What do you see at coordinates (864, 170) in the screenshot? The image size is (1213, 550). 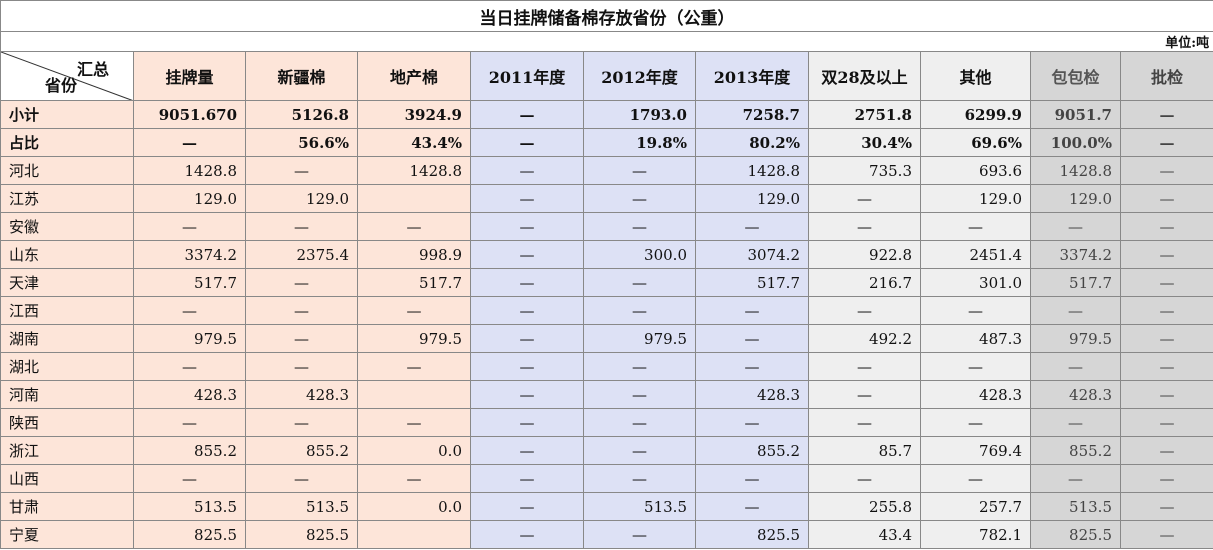 I see `cell: 735.3` at bounding box center [864, 170].